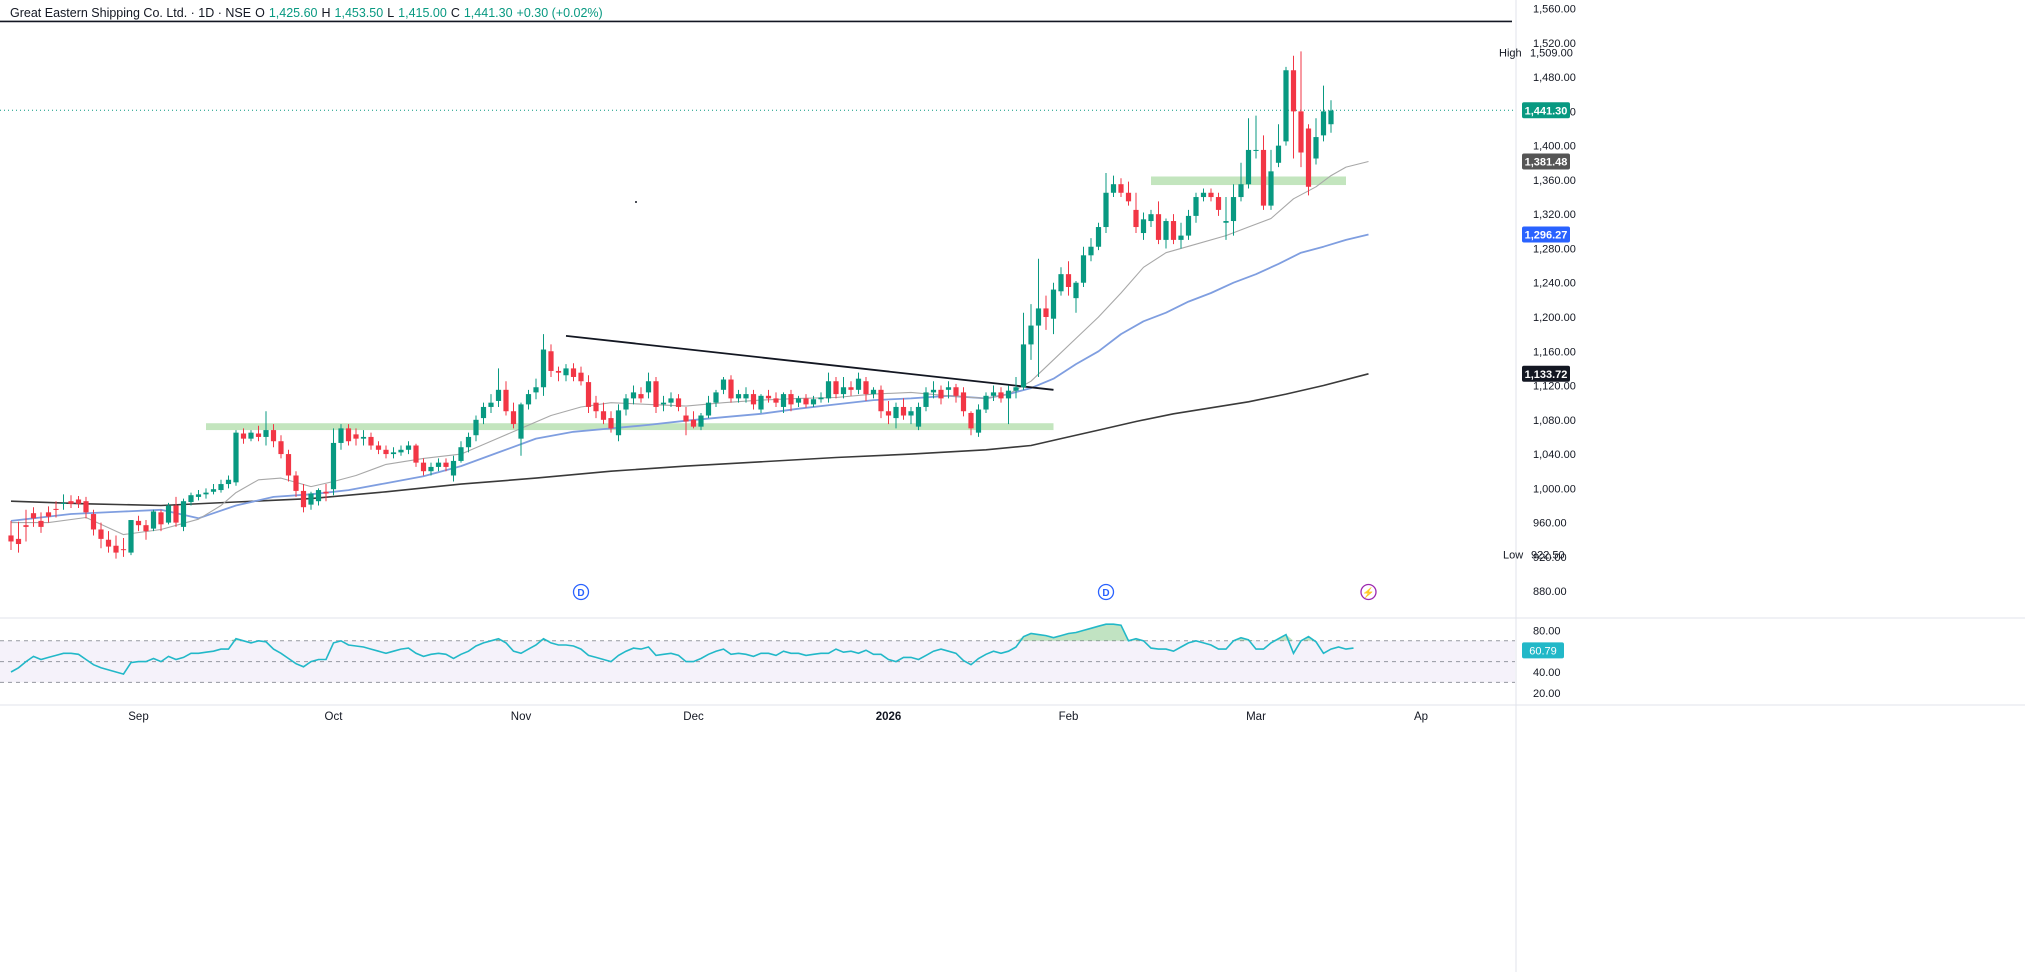 The image size is (2025, 977). I want to click on earnings-flash-icon: ⚡, so click(1368, 592).